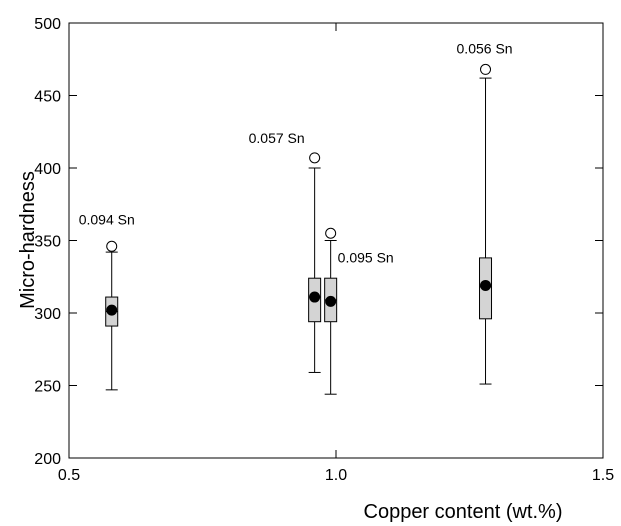  What do you see at coordinates (603, 475) in the screenshot?
I see `x-tick-label: 1.5` at bounding box center [603, 475].